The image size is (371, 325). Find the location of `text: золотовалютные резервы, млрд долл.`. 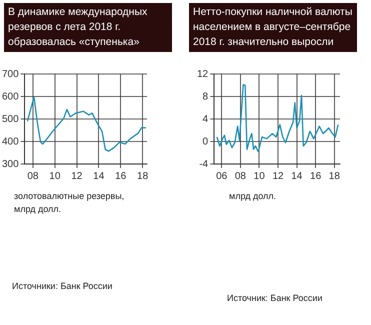

text: золотовалютные резервы, млрд долл. is located at coordinates (70, 203).